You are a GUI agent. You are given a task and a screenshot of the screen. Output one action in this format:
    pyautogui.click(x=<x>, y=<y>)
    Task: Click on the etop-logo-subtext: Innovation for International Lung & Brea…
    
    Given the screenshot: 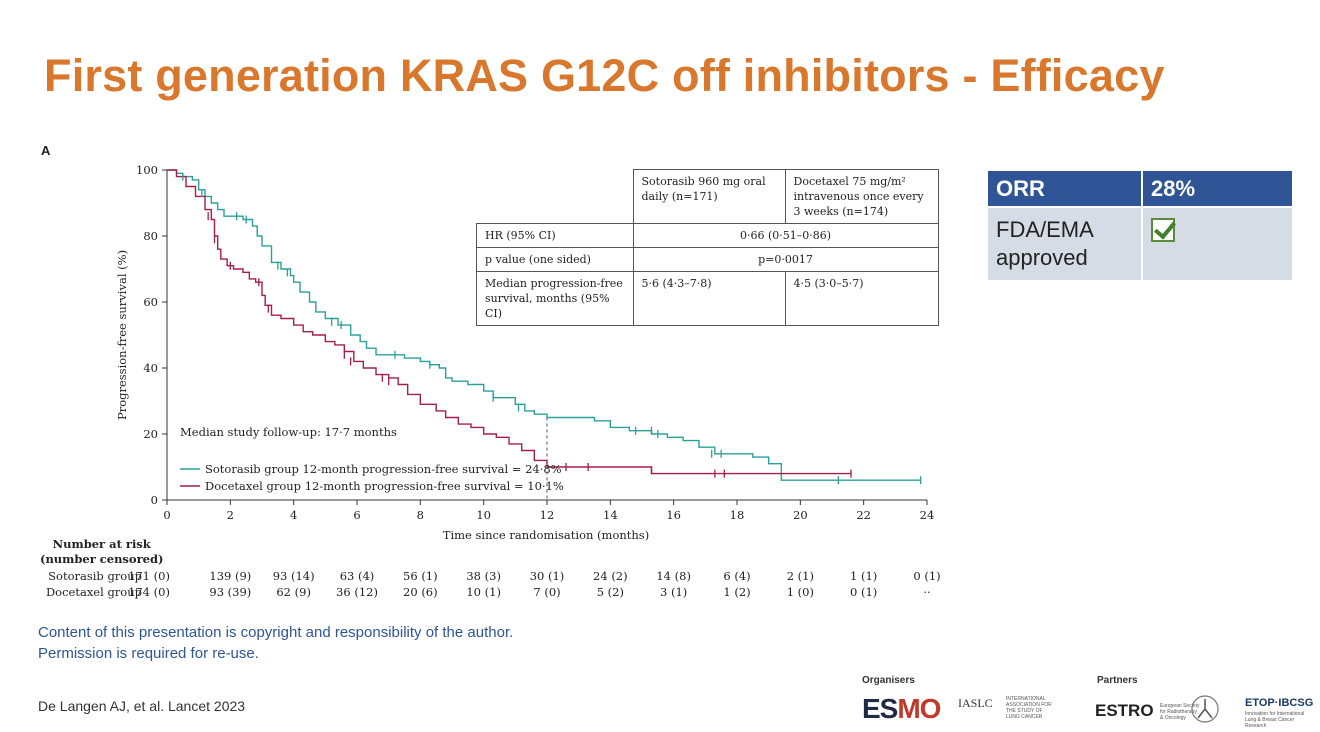 What is the action you would take?
    pyautogui.click(x=1275, y=720)
    